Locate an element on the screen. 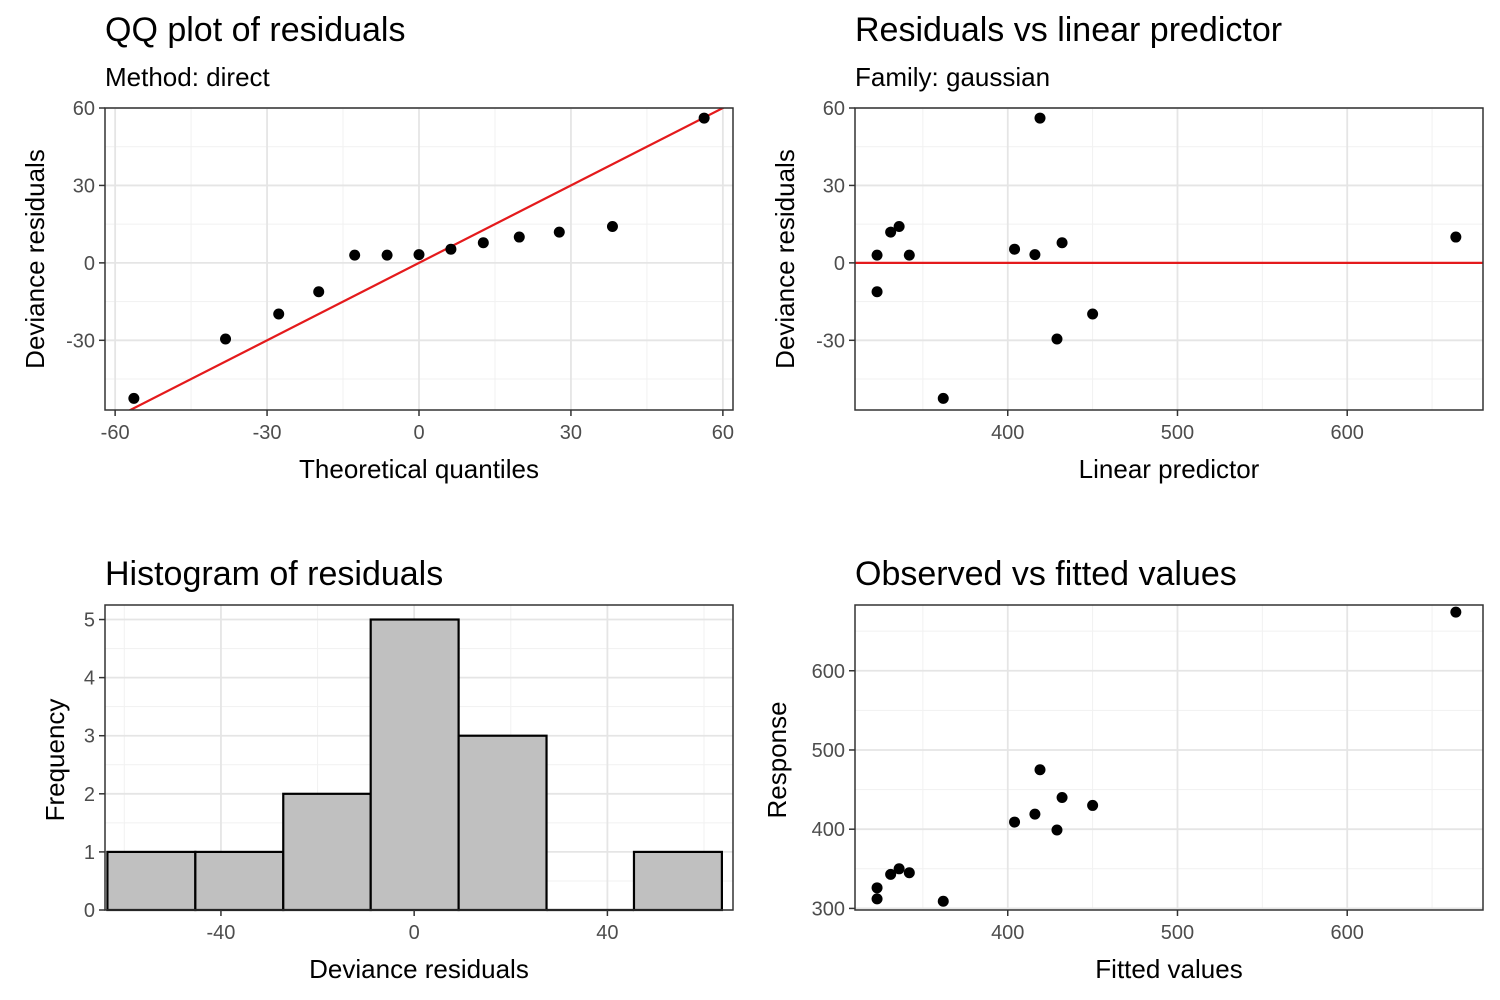 The width and height of the screenshot is (1500, 1000). qq-subtitle: Method: direct is located at coordinates (188, 77).